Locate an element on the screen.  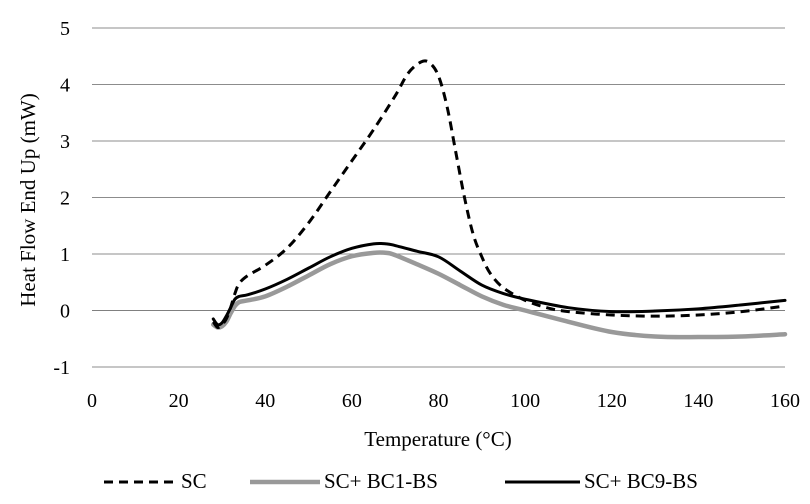
series-line-sc-bc1-bs is located at coordinates (499, 295).